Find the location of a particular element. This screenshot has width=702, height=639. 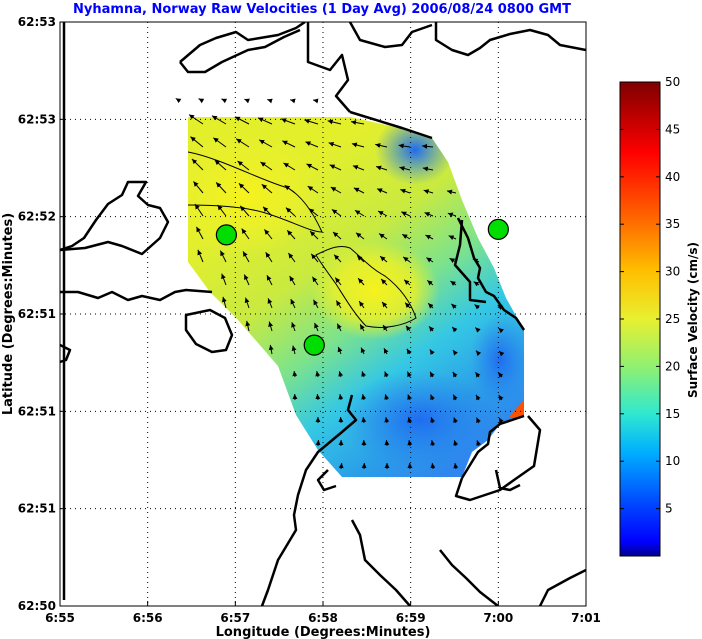

colorbar-tick-label: 25 is located at coordinates (672, 319).